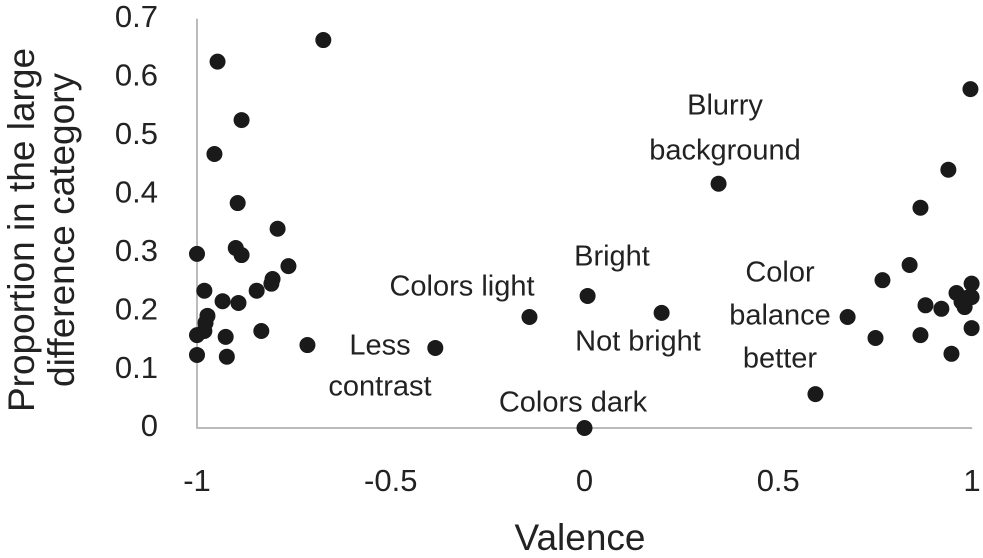  What do you see at coordinates (725, 106) in the screenshot?
I see `annotation: Blurry` at bounding box center [725, 106].